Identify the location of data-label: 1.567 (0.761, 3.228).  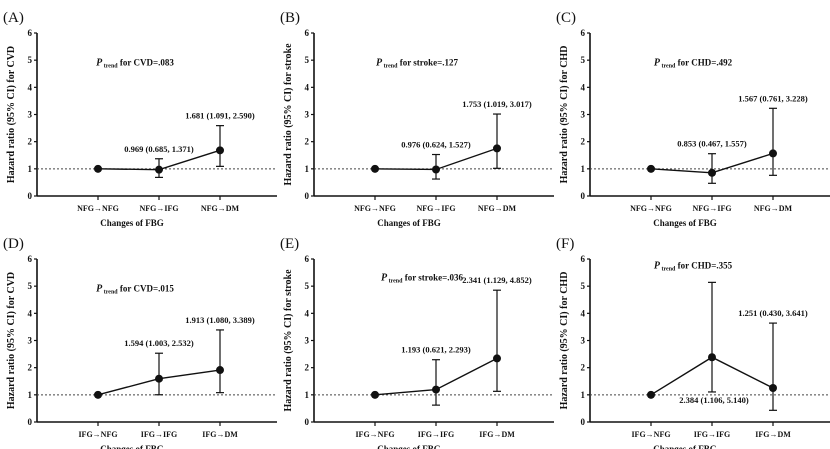
(773, 98).